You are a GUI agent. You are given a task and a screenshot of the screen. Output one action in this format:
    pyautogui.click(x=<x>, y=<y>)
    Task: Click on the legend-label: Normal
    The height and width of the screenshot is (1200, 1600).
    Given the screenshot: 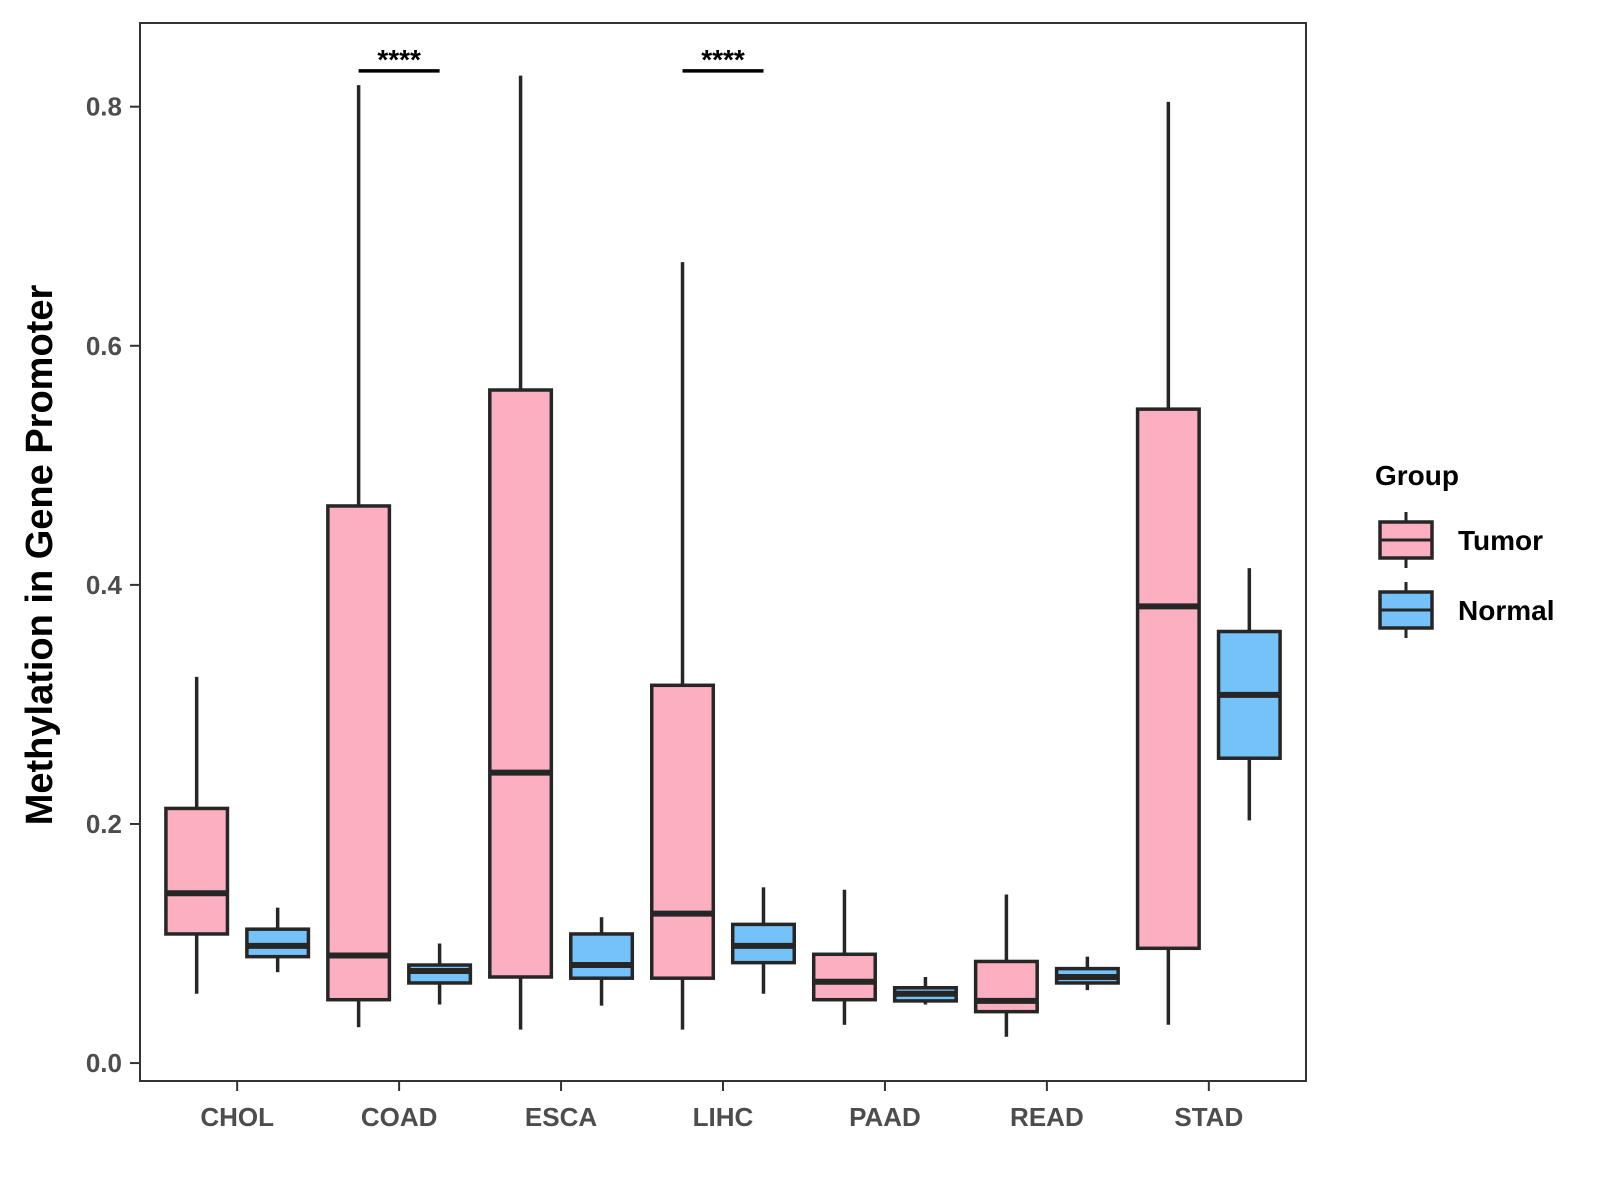 What is the action you would take?
    pyautogui.click(x=1506, y=610)
    